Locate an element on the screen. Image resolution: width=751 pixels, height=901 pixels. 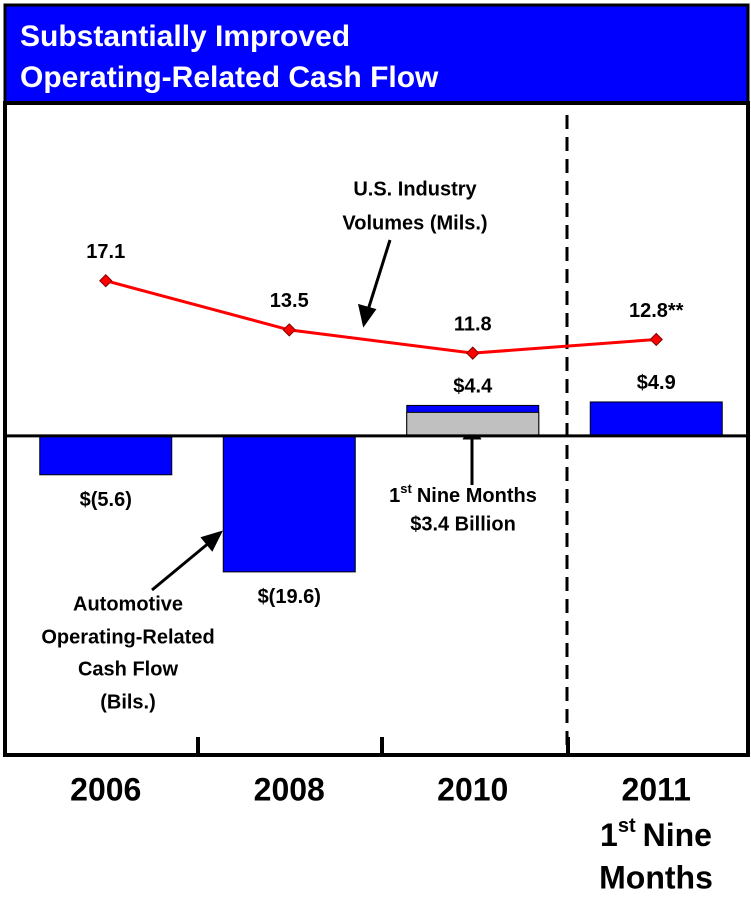
x-tick-label: 1st Nine is located at coordinates (656, 834).